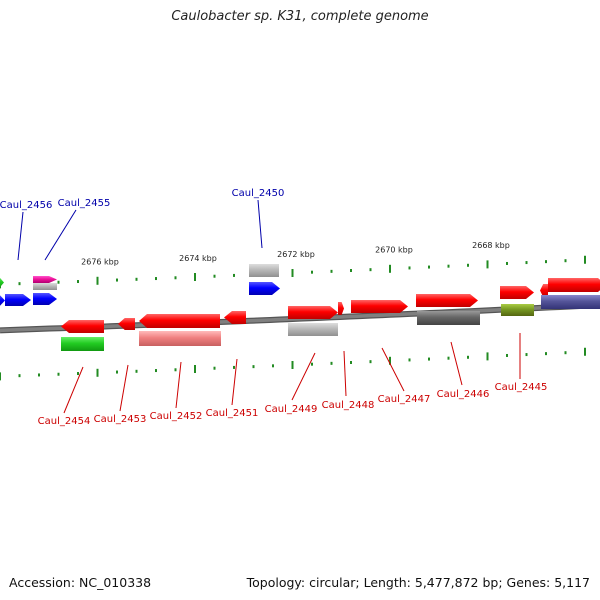 The width and height of the screenshot is (600, 600). What do you see at coordinates (348, 380) in the screenshot?
I see `gene-label-bottom: Caul_2448` at bounding box center [348, 380].